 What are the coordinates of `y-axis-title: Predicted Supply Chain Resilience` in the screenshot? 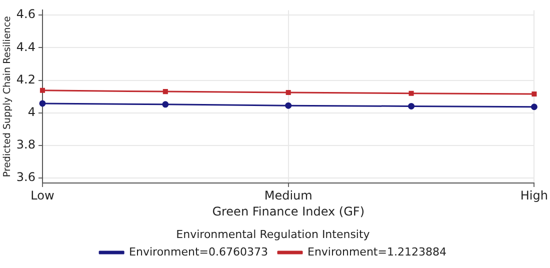 It's located at (8, 97).